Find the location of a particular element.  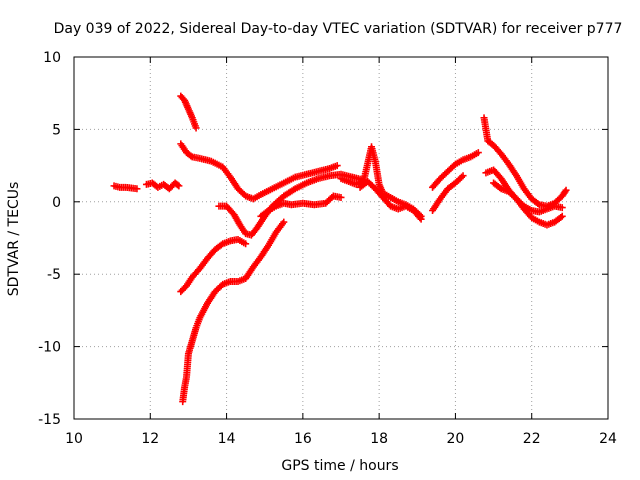

y-axis-label: SDTVAR / TECUs is located at coordinates (14, 239).